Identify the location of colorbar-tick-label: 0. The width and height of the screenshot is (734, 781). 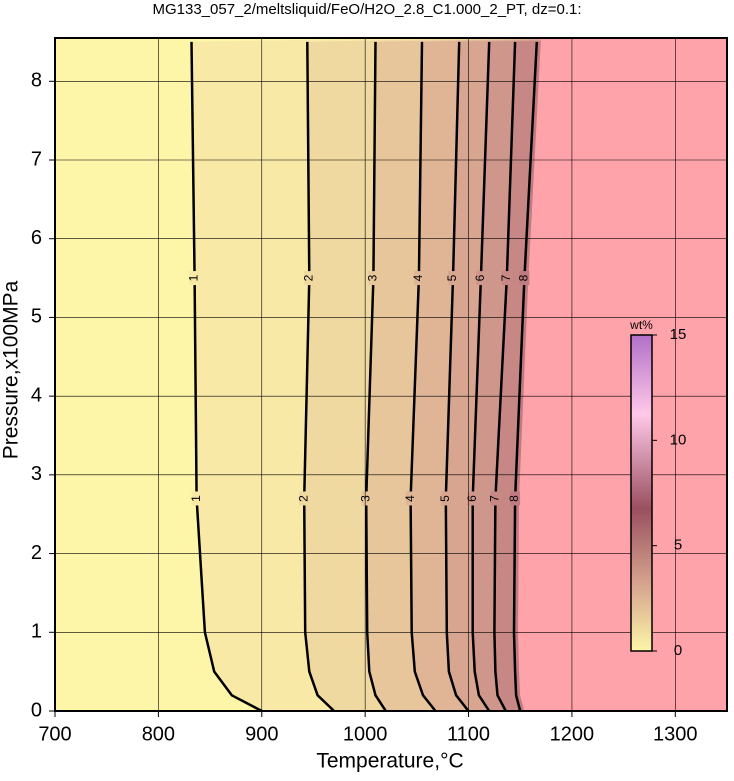
(678, 650).